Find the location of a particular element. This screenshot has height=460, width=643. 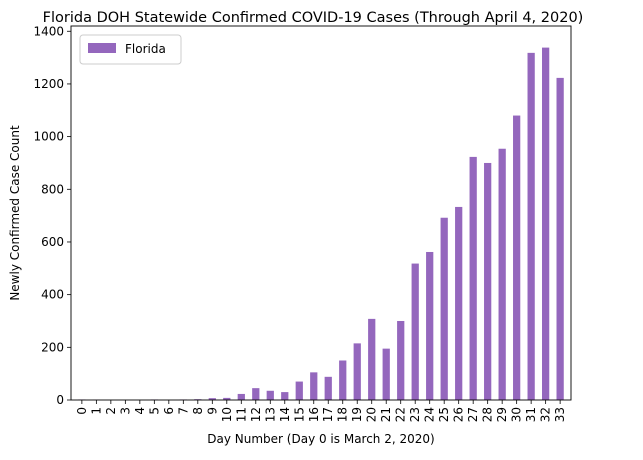

x-tick-label: 28 is located at coordinates (488, 414).